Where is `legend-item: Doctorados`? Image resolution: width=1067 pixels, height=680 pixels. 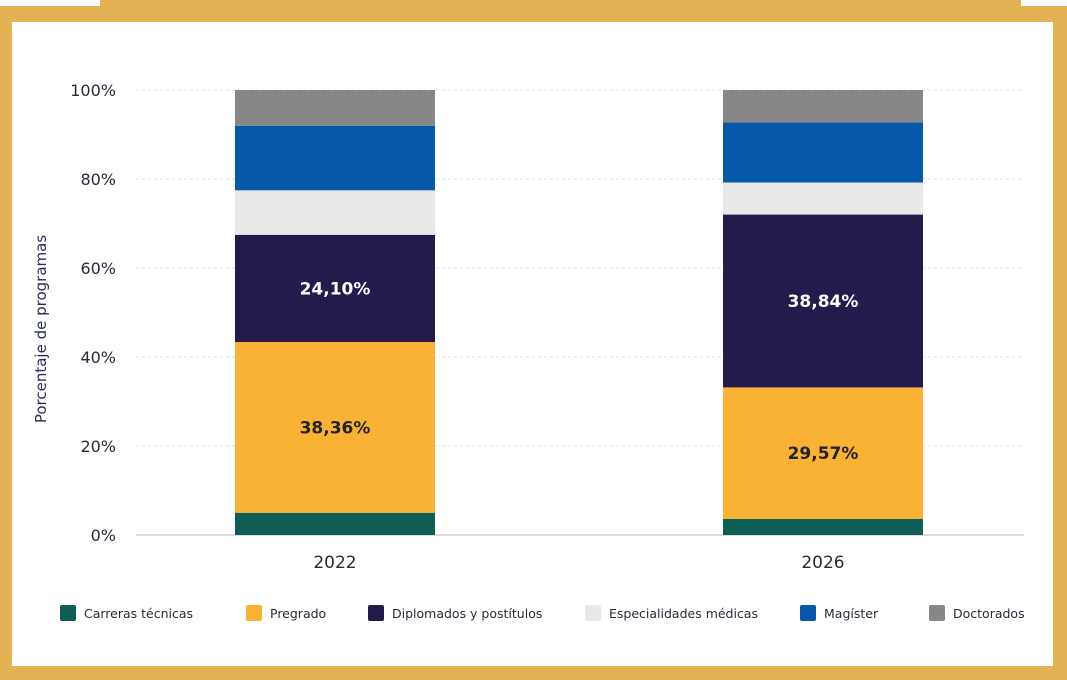 legend-item: Doctorados is located at coordinates (977, 613).